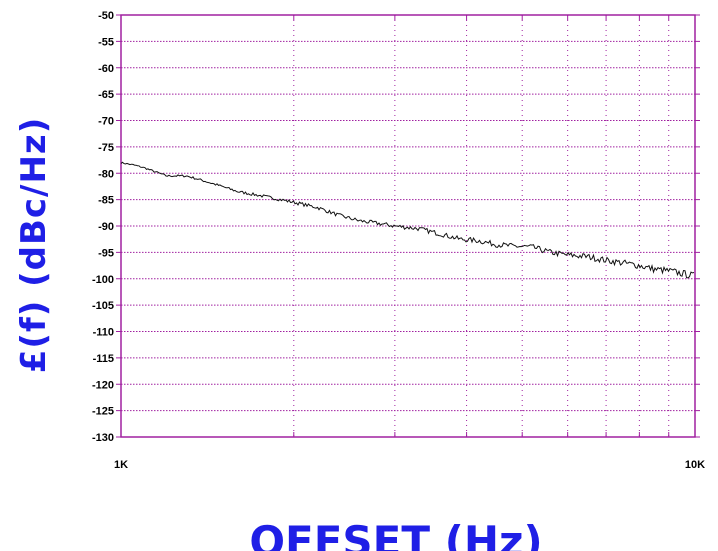 This screenshot has width=718, height=551. I want to click on y-tick-label: -55, so click(106, 42).